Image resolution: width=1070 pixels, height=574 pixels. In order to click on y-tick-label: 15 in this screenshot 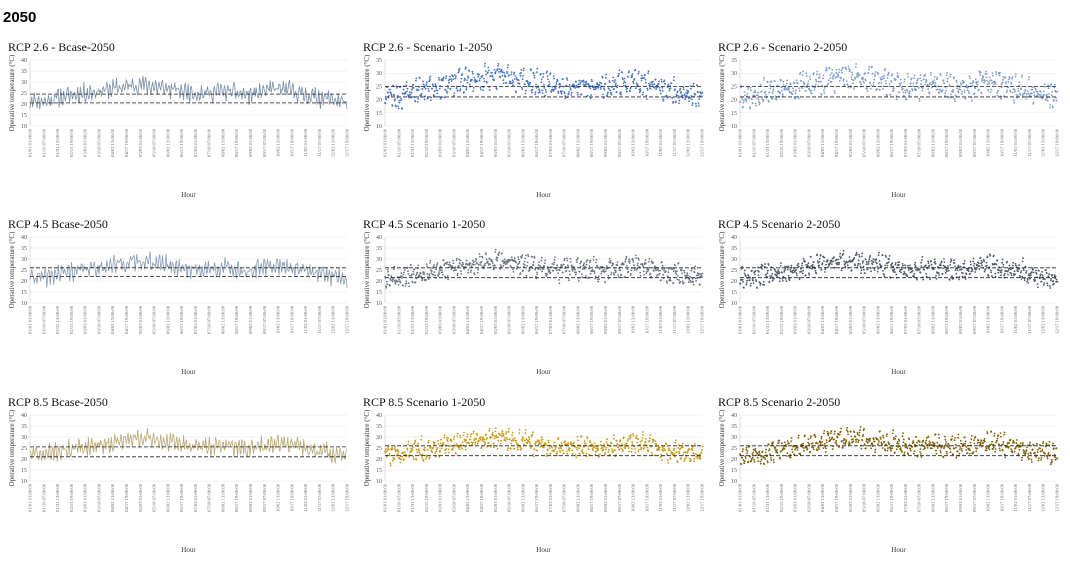, I will do `click(734, 293)`.